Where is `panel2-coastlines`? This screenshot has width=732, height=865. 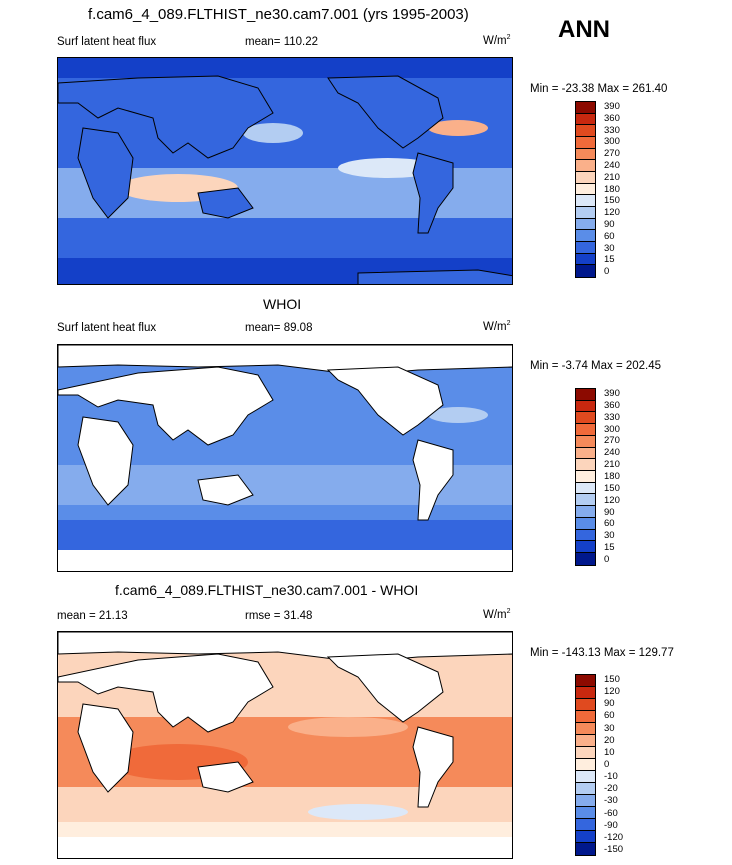 panel2-coastlines is located at coordinates (285, 433).